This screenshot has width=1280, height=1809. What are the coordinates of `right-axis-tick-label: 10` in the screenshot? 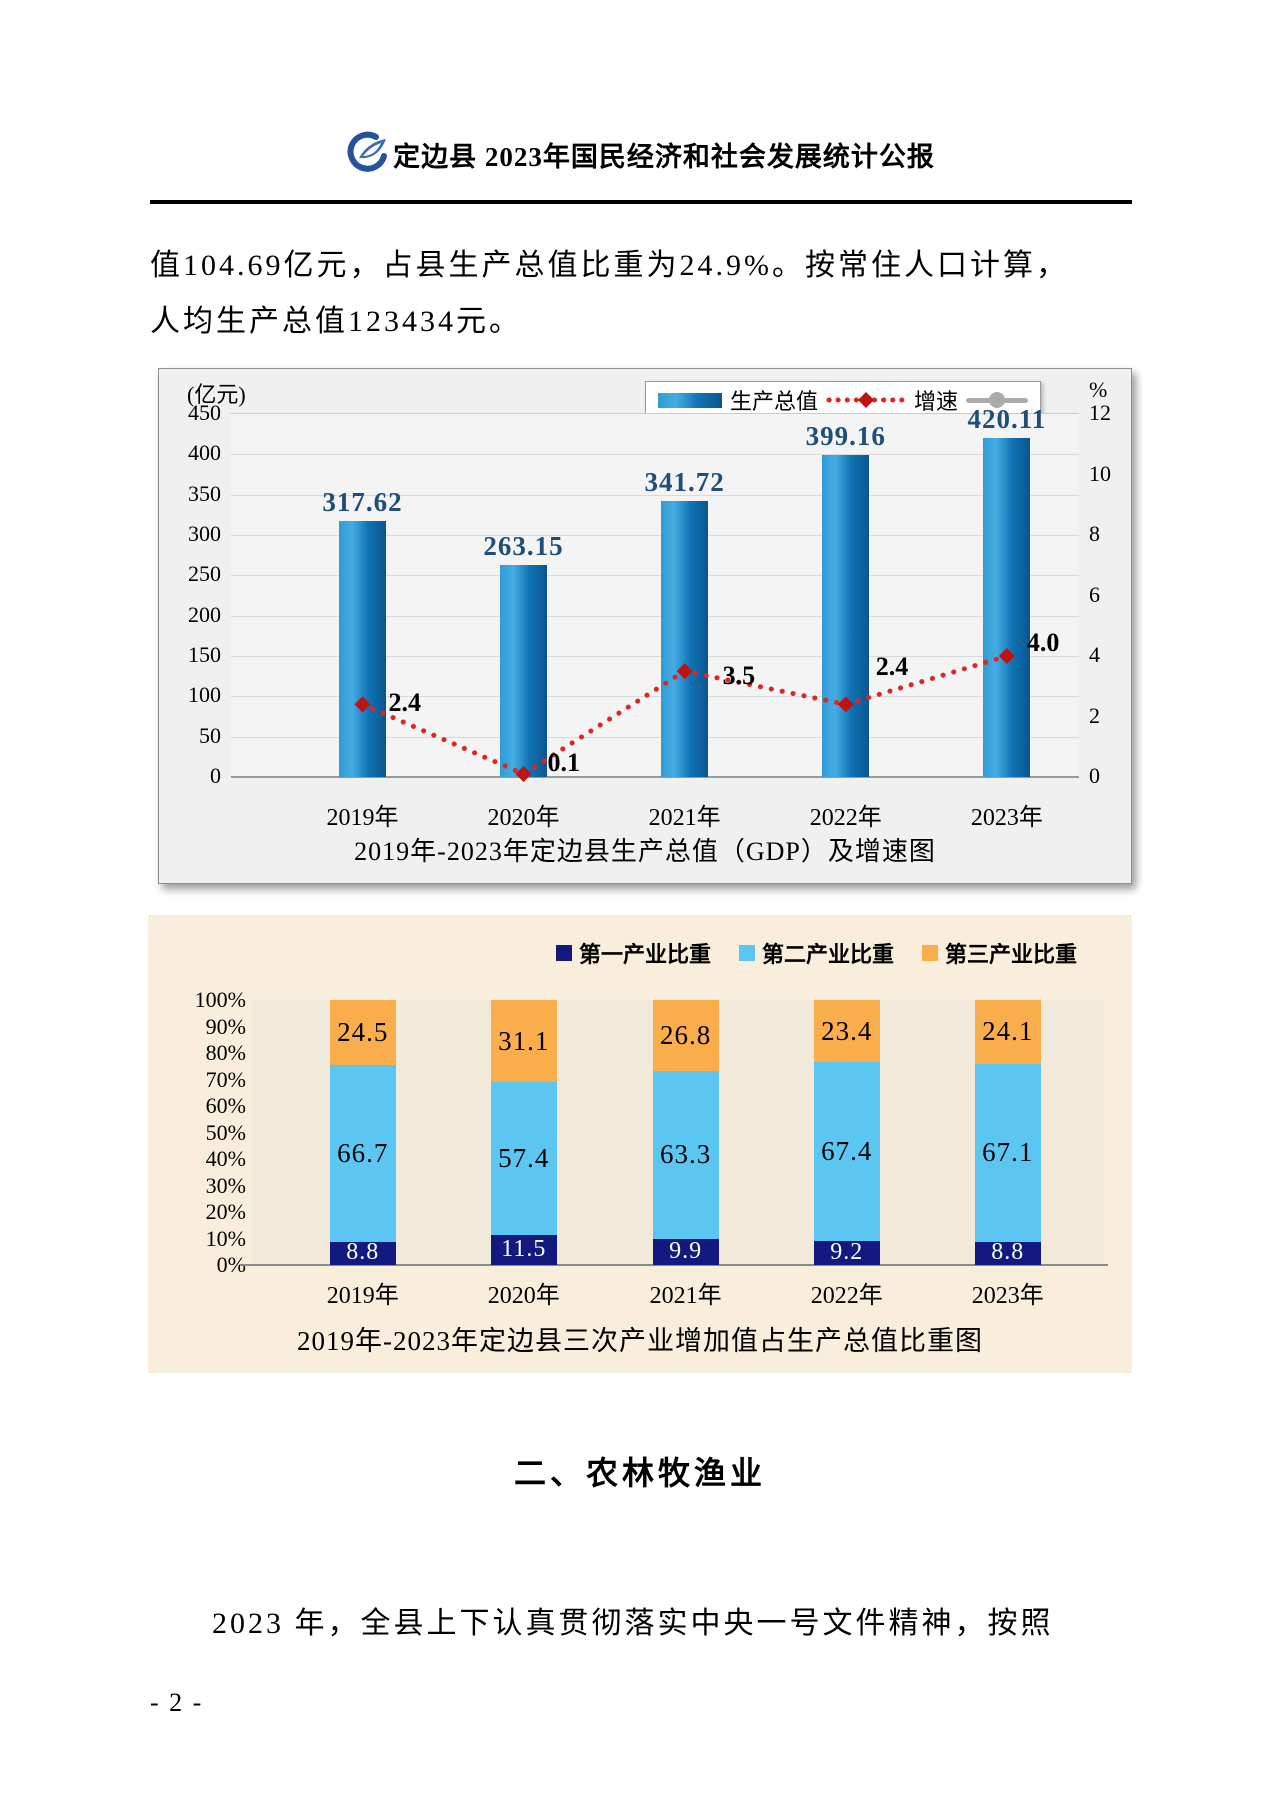 It's located at (1100, 473).